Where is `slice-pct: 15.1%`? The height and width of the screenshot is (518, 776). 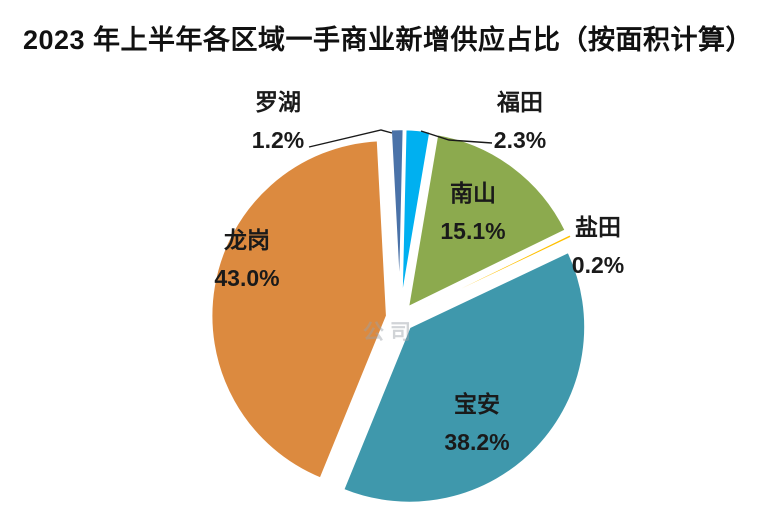 slice-pct: 15.1% is located at coordinates (473, 231).